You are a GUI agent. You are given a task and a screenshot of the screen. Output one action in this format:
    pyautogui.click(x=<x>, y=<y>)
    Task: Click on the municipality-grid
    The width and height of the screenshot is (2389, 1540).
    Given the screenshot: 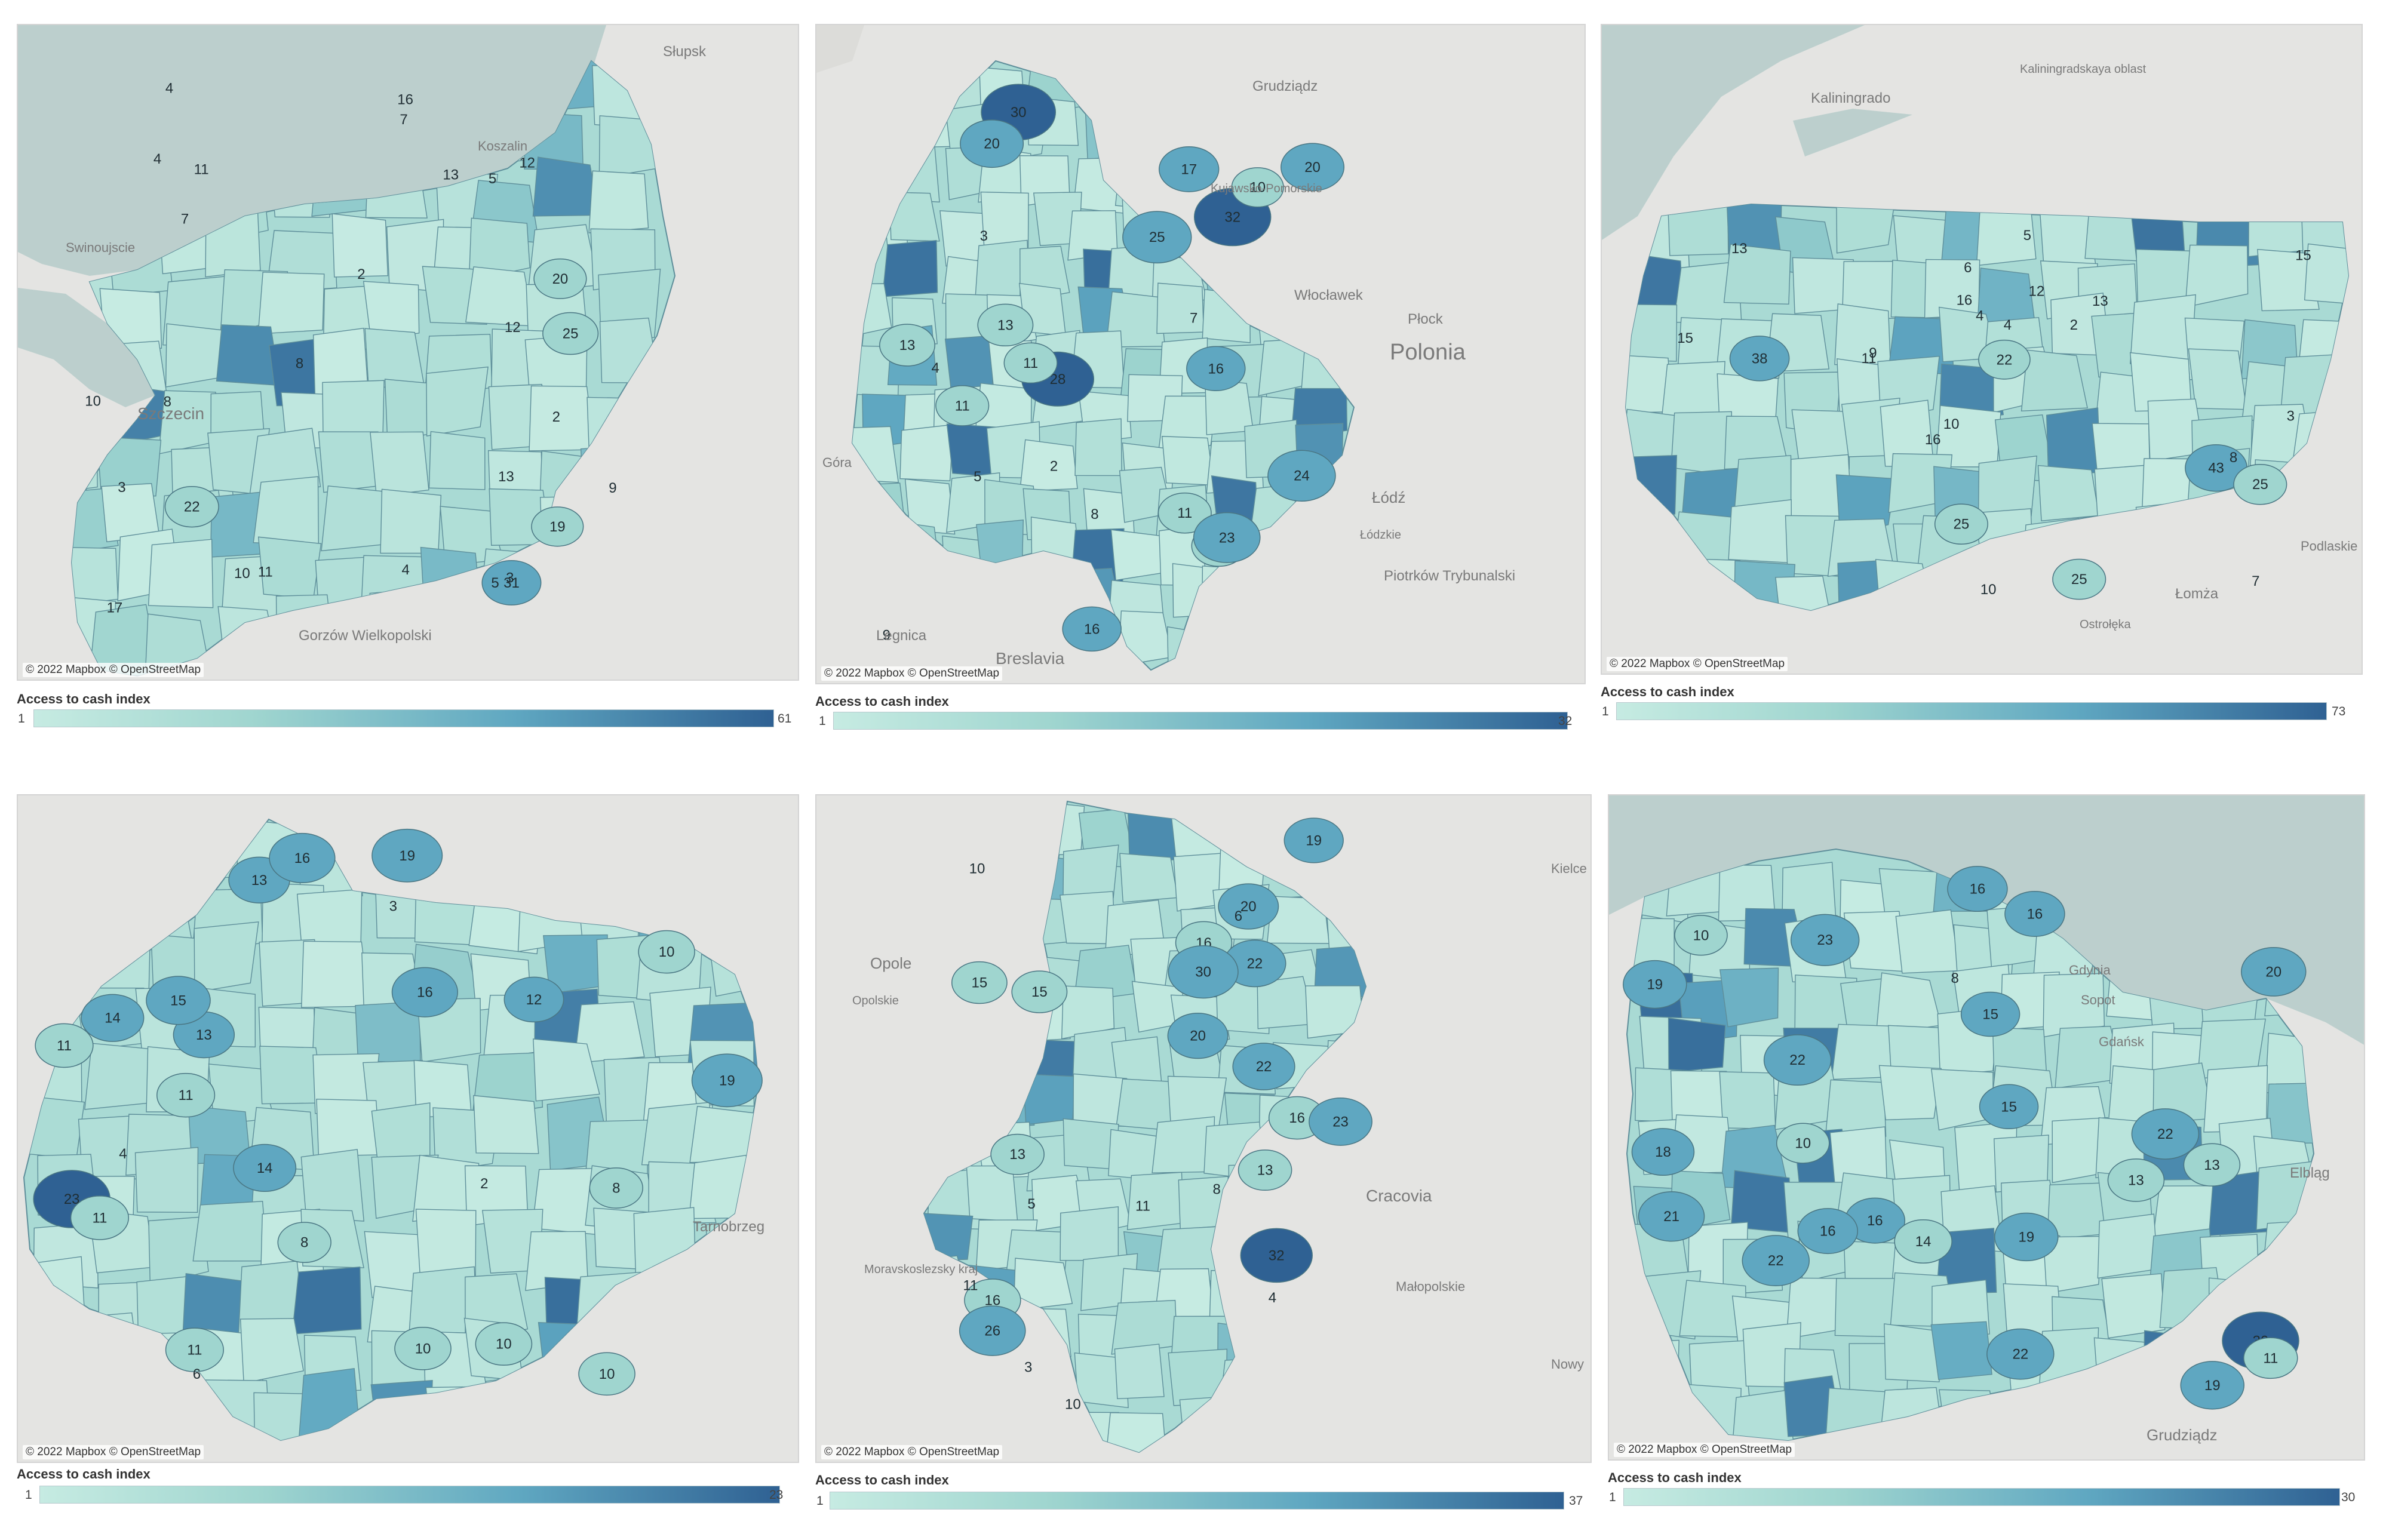 What is the action you would take?
    pyautogui.click(x=397, y=1138)
    